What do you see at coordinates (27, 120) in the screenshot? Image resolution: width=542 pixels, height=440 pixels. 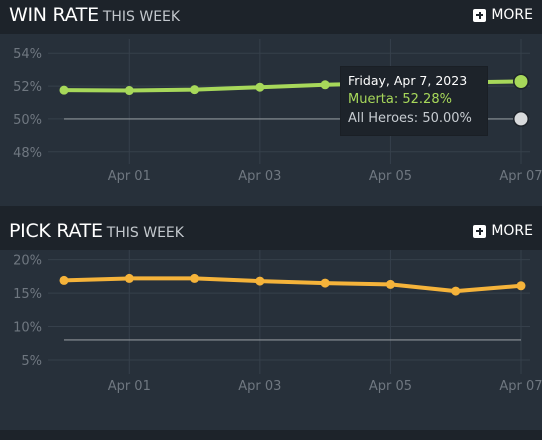 I see `y-tick-label: 50%` at bounding box center [27, 120].